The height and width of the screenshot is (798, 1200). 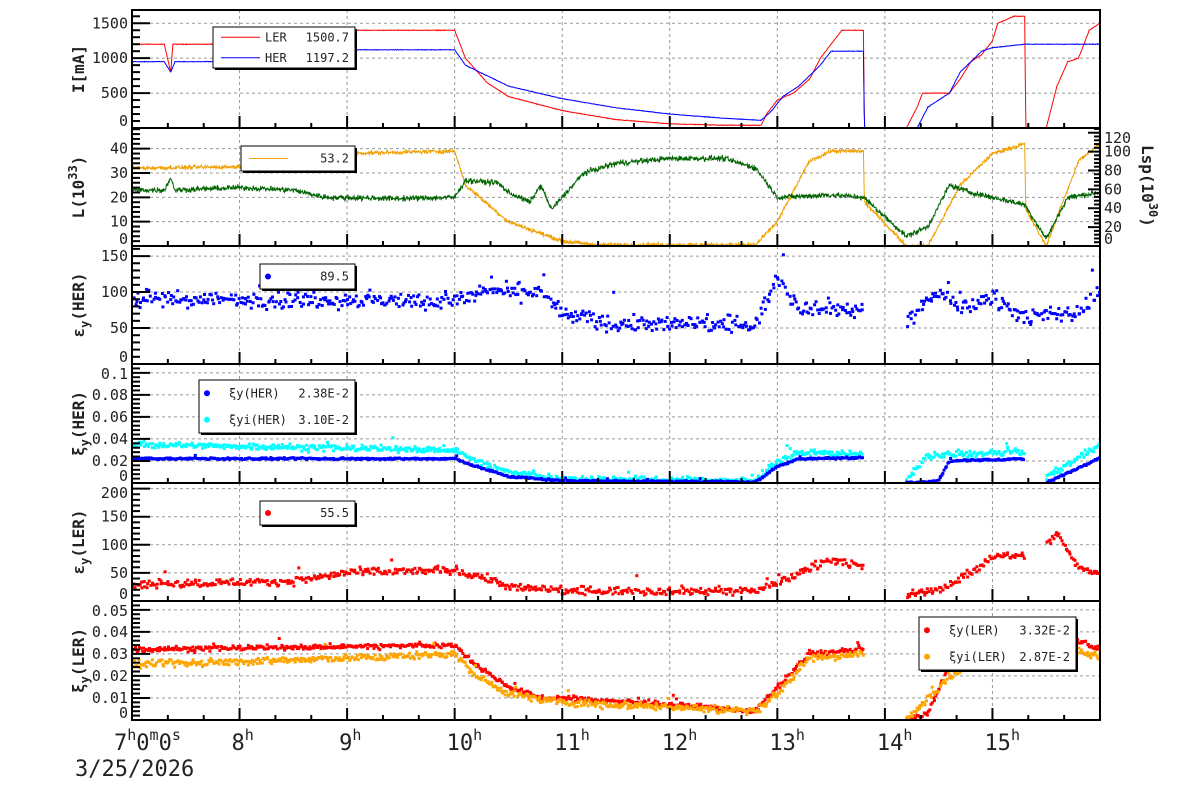 I want to click on y2-tick-label: 80, so click(x=1113, y=170).